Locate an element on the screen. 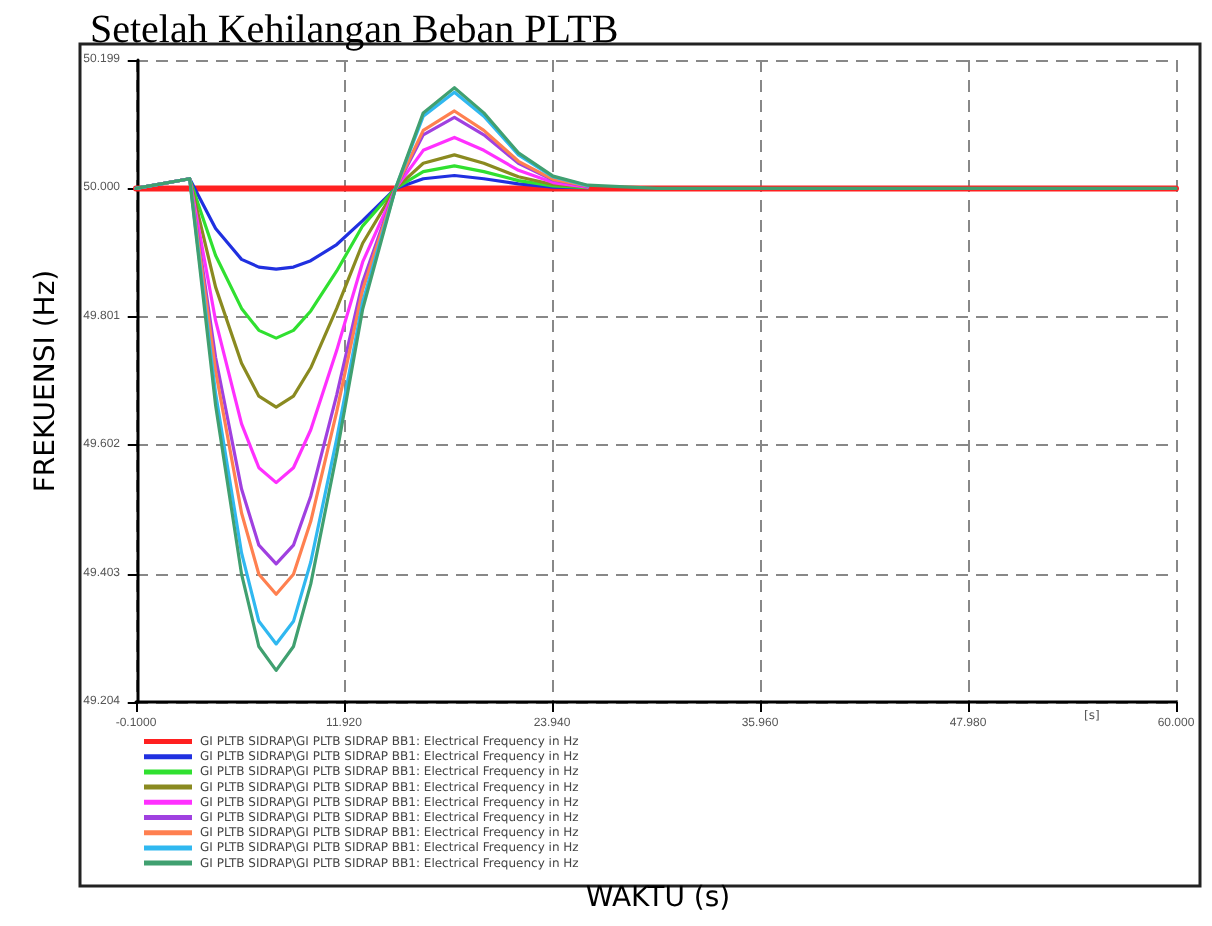 The image size is (1212, 926). y-axis-title: FREKUENSI (Hz) is located at coordinates (46, 381).